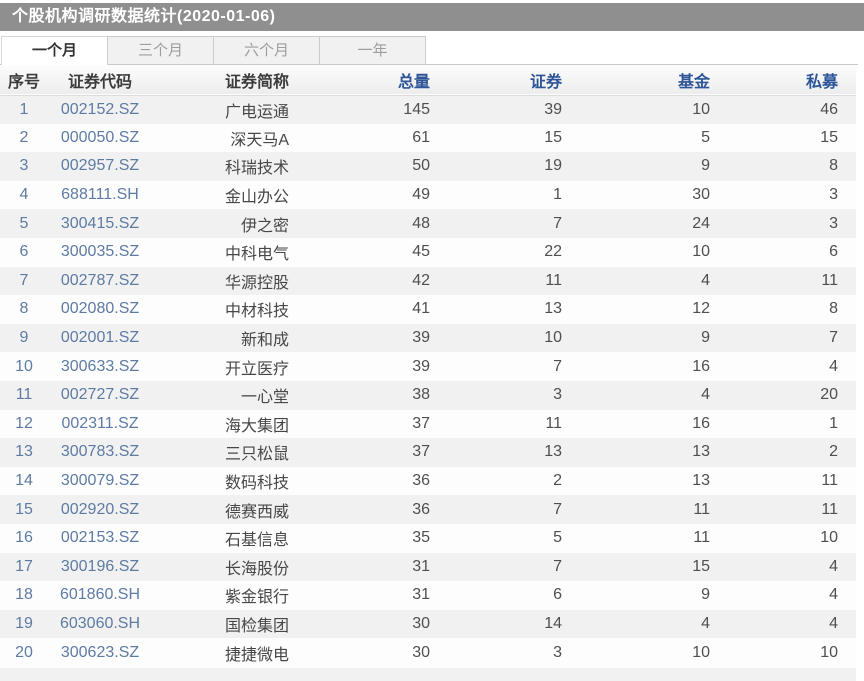 The image size is (864, 681). I want to click on table-row: 13 300783.SZ 三只松鼠 37 13 13 2, so click(428, 452).